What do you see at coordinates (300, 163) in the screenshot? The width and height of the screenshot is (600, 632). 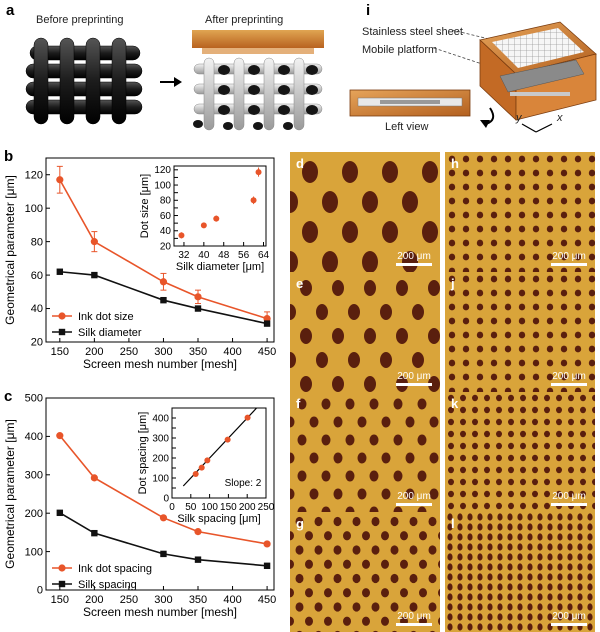 I see `panel-label-d: d` at bounding box center [300, 163].